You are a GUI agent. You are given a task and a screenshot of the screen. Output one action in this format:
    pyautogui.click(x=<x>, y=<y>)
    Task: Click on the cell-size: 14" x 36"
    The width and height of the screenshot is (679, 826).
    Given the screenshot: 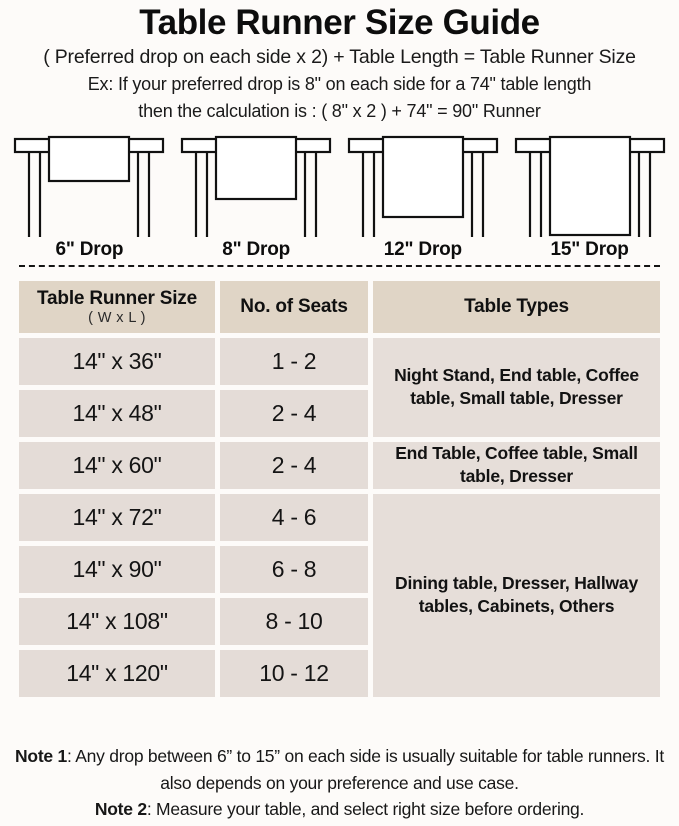 What is the action you would take?
    pyautogui.click(x=117, y=361)
    